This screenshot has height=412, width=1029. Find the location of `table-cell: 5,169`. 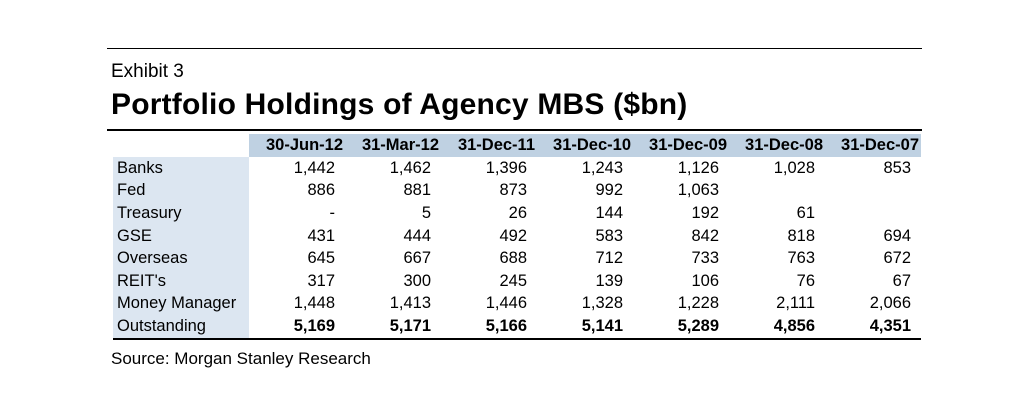

table-cell: 5,169 is located at coordinates (297, 327).